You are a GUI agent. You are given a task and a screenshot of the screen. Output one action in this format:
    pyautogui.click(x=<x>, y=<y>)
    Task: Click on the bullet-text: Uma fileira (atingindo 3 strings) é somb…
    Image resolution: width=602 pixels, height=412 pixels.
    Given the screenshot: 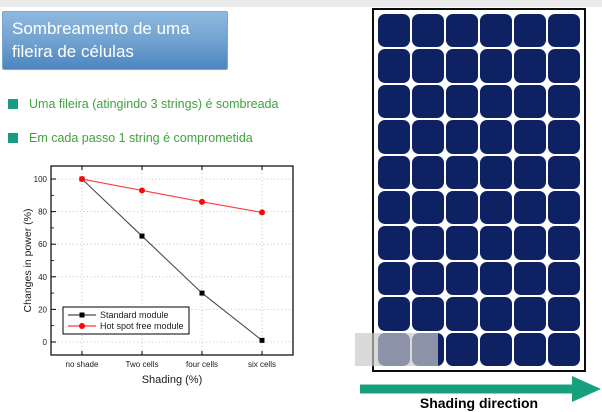 What is the action you would take?
    pyautogui.click(x=154, y=104)
    